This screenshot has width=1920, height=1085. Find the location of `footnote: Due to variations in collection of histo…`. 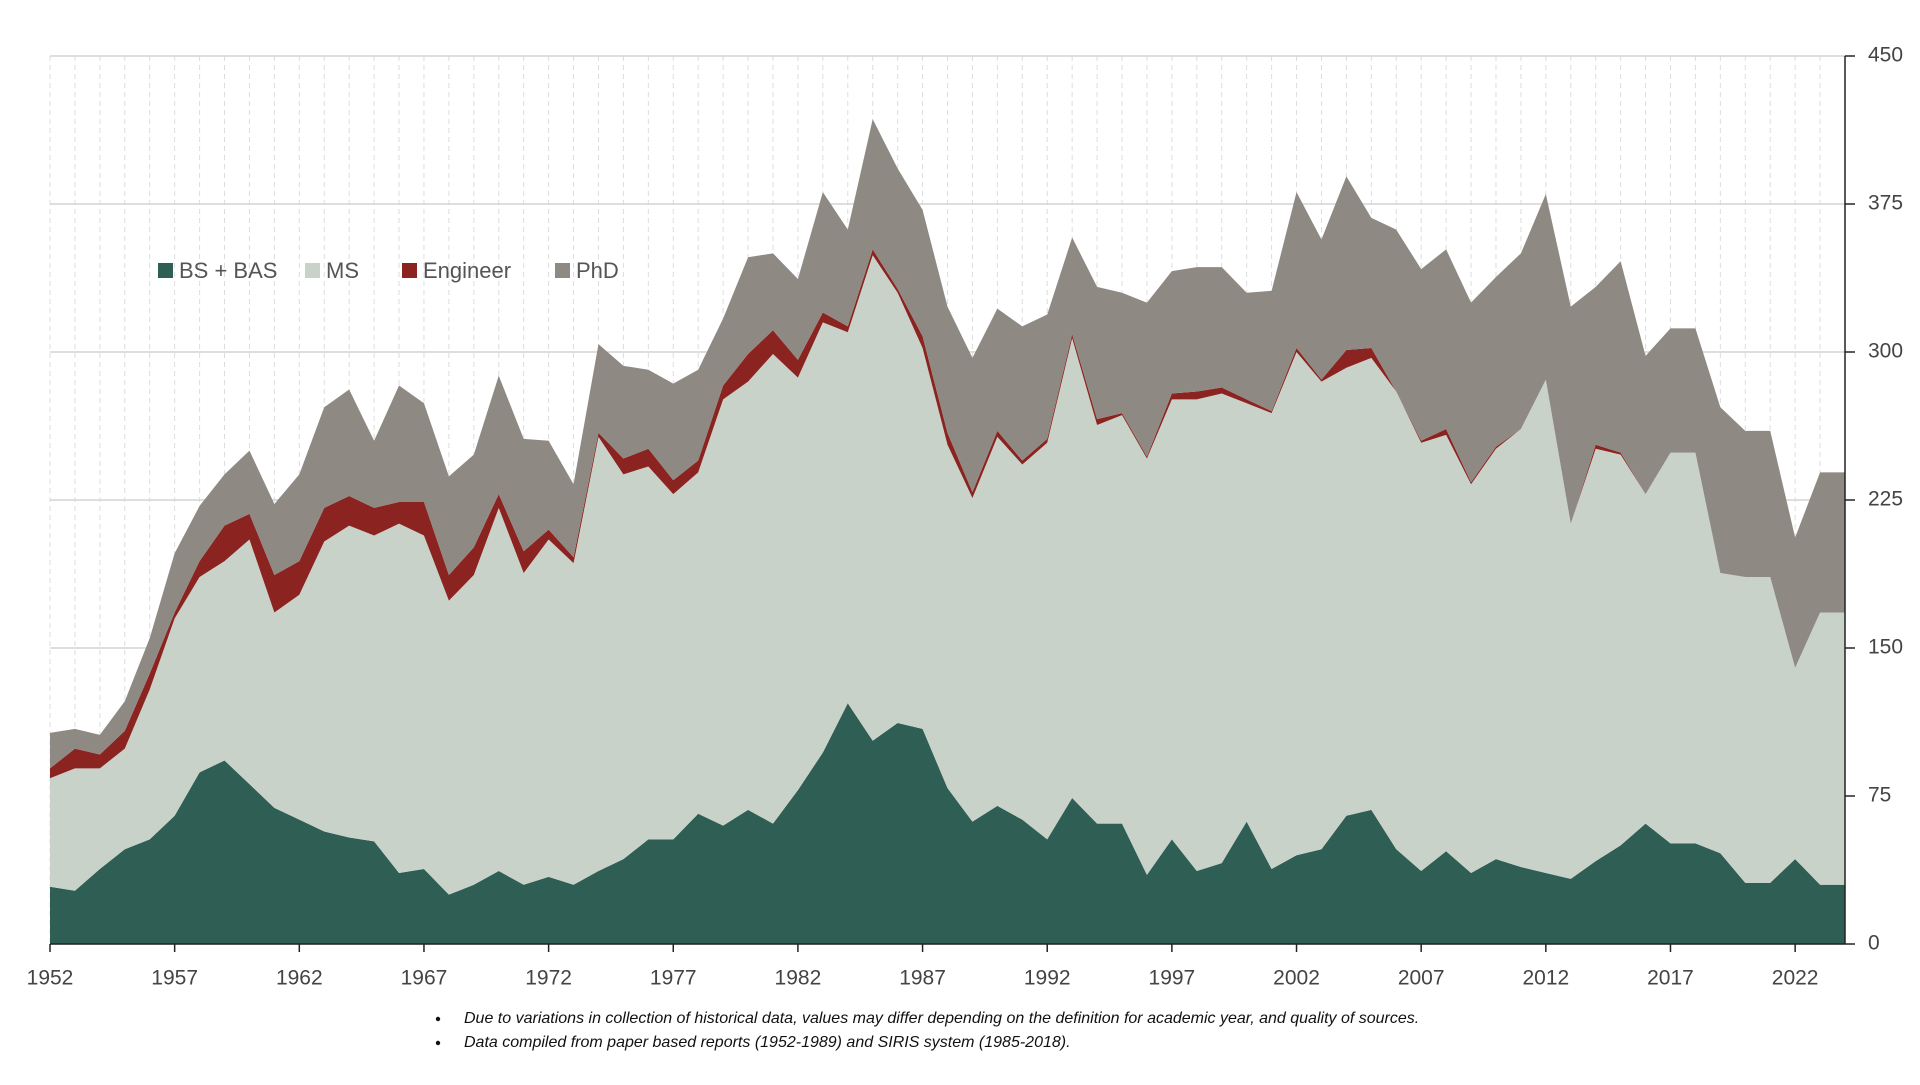

footnote: Due to variations in collection of histo… is located at coordinates (941, 1018).